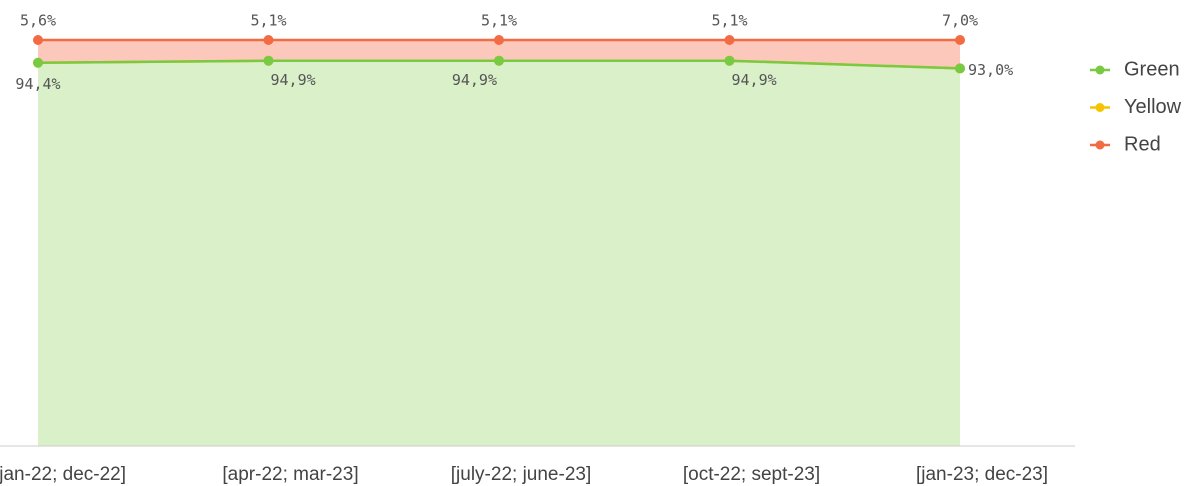 This screenshot has width=1196, height=486. What do you see at coordinates (38, 21) in the screenshot?
I see `data-label: 5,6%` at bounding box center [38, 21].